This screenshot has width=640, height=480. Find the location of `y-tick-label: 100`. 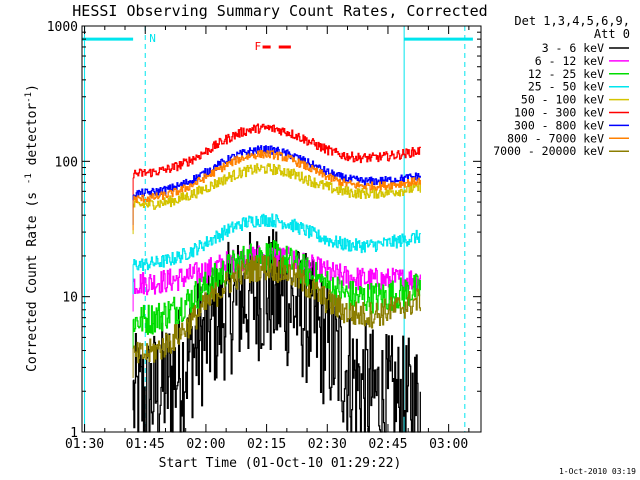

y-tick-label: 100 is located at coordinates (66, 162).